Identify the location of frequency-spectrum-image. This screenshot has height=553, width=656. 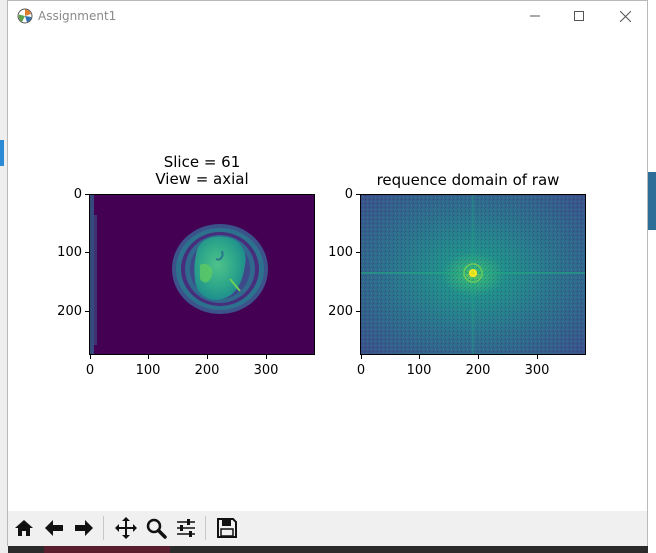
(473, 274).